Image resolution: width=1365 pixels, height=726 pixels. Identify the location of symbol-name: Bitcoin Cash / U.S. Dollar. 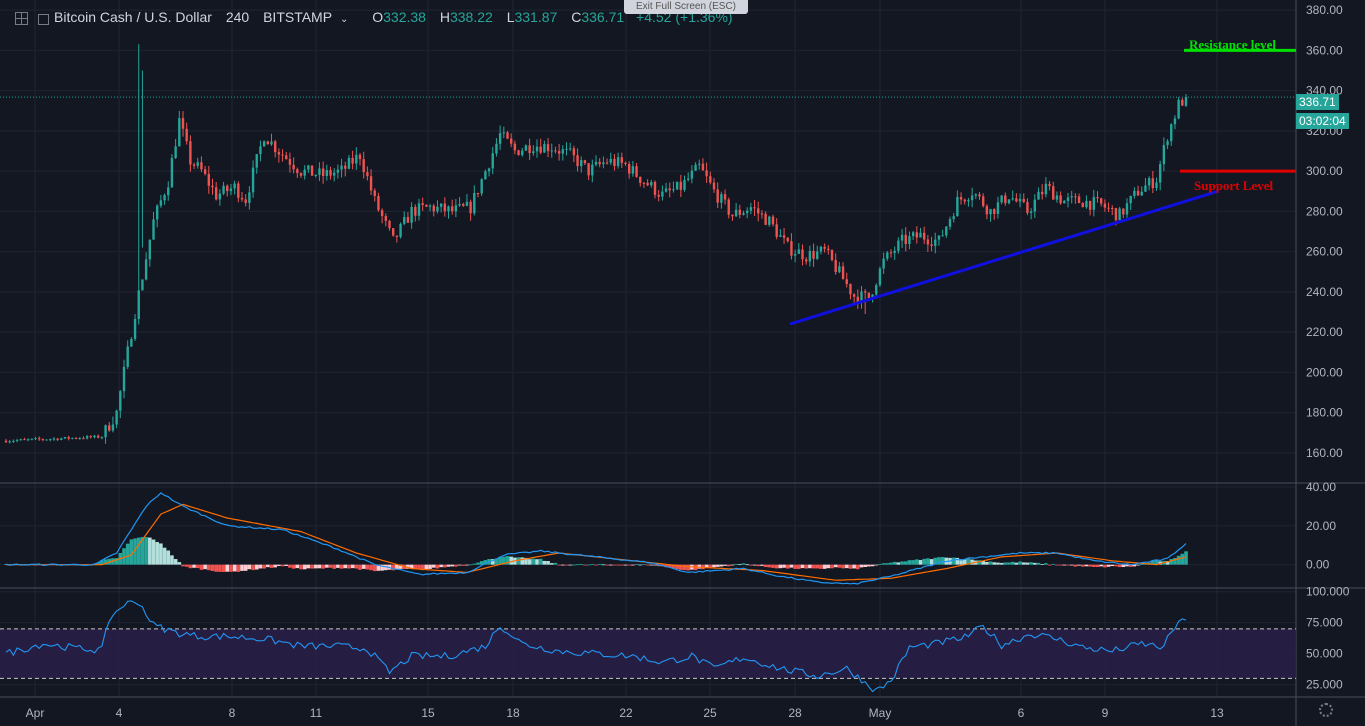
(133, 17).